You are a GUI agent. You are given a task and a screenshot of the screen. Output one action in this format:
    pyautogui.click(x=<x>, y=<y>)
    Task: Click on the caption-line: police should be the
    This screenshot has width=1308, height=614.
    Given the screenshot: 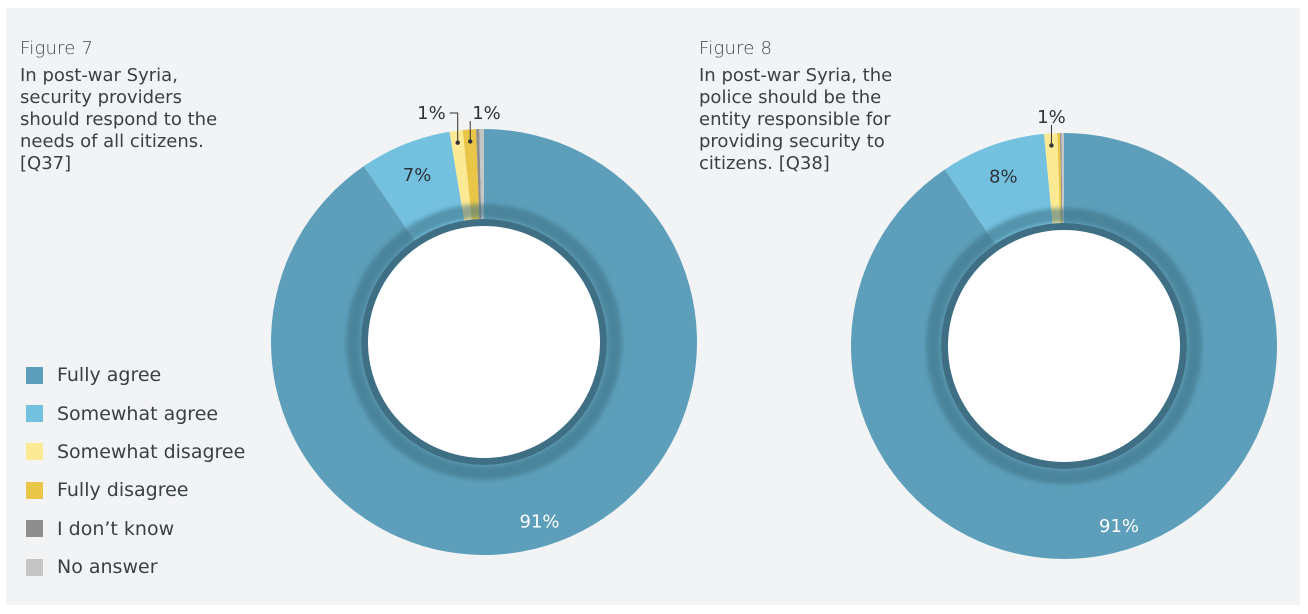 What is the action you would take?
    pyautogui.click(x=790, y=97)
    